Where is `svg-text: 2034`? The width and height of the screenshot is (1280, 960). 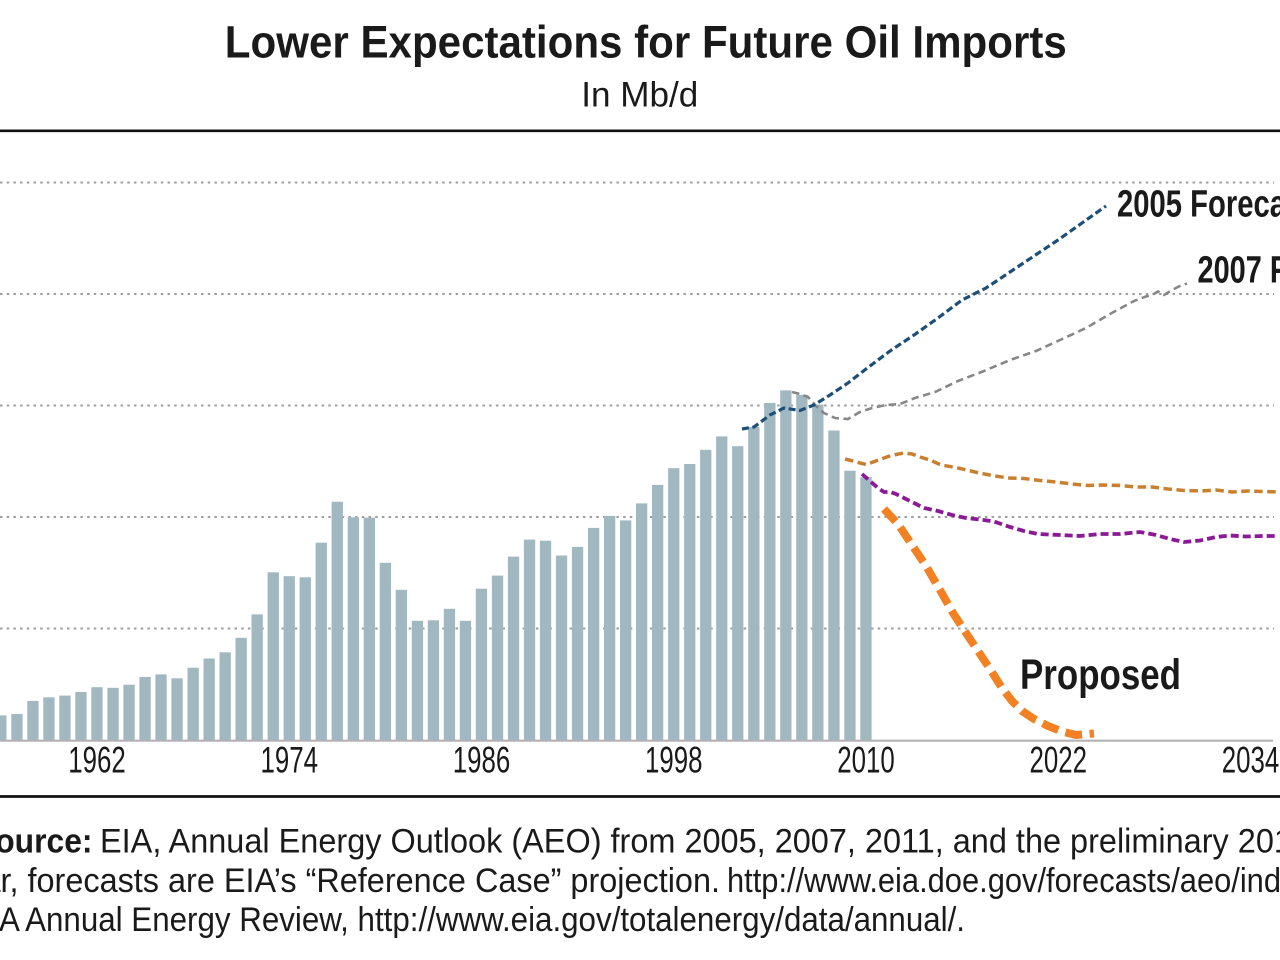 svg-text: 2034 is located at coordinates (1251, 760).